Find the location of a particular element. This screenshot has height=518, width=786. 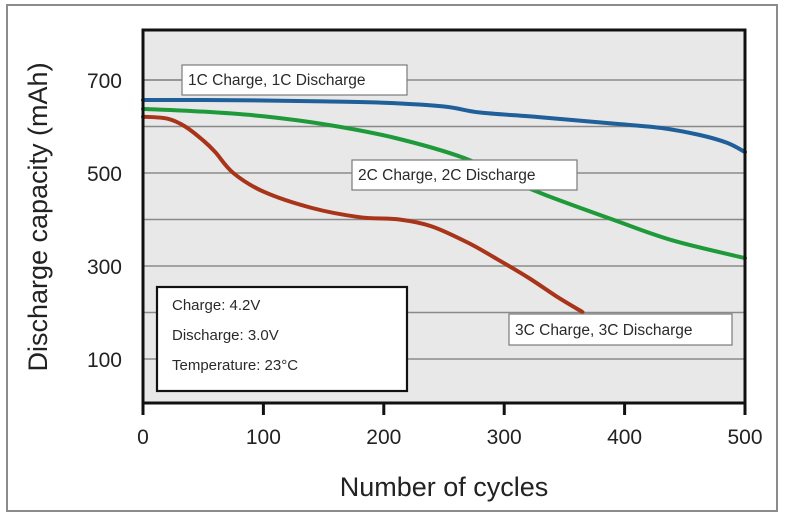

x-axis-ticks: 0 100 200 300 400 500 is located at coordinates (450, 426).